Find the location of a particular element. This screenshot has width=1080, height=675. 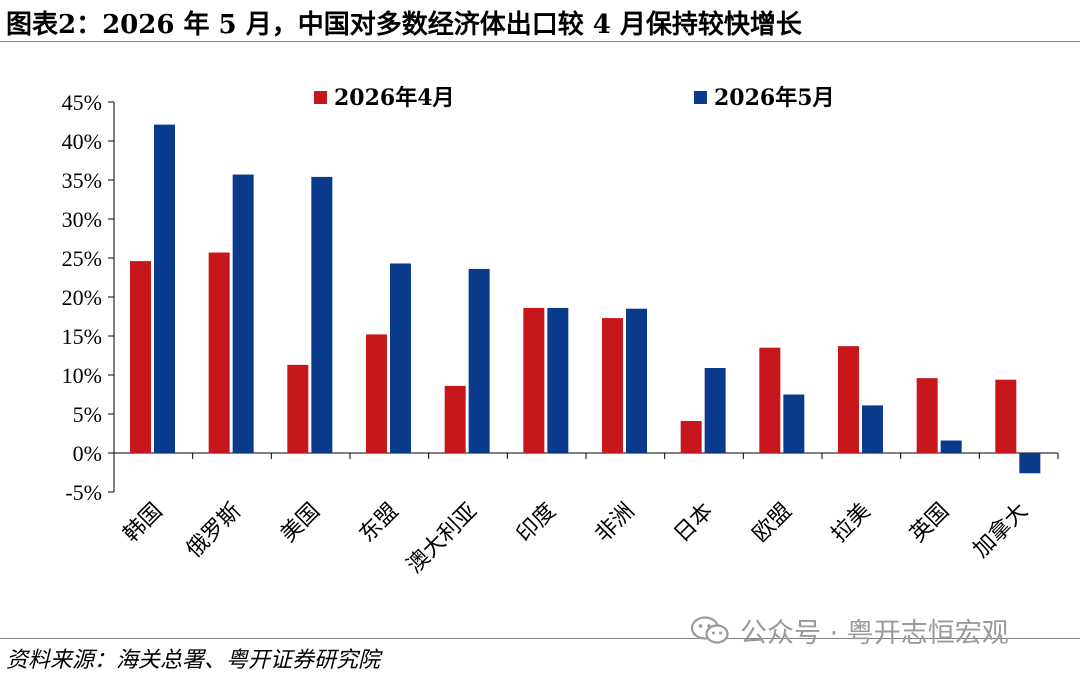

category-label: 拉美 is located at coordinates (851, 523).